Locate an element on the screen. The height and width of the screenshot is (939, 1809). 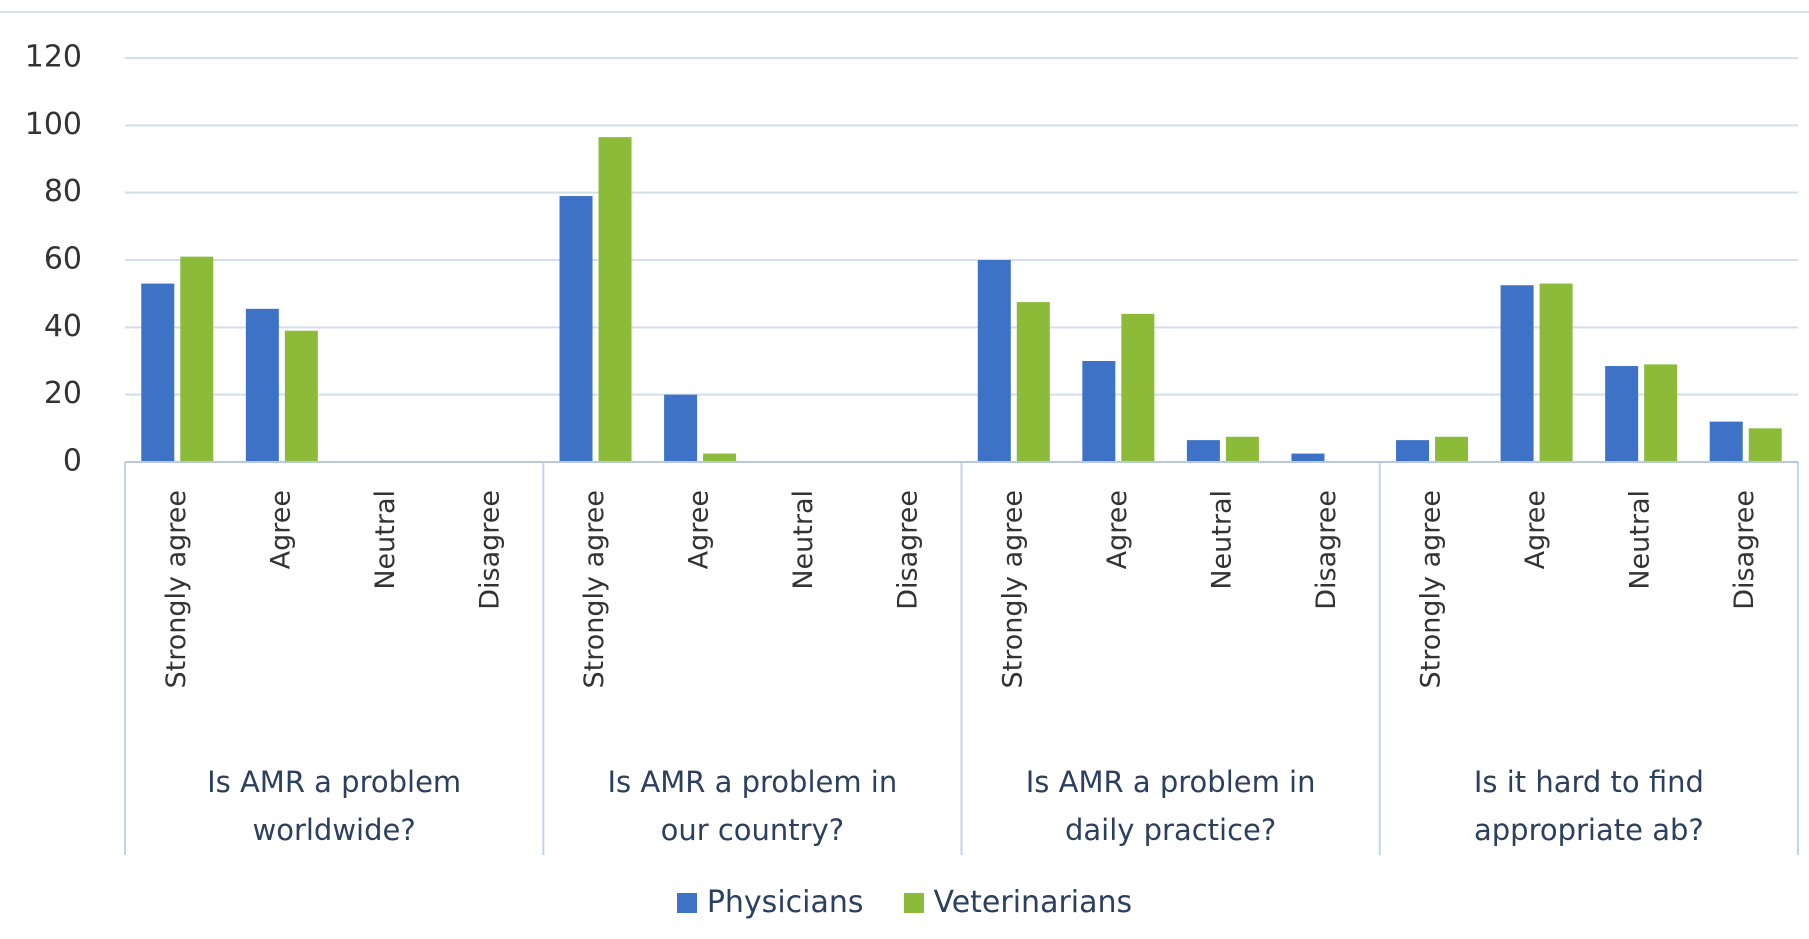
y-tick-label: 20 is located at coordinates (63, 393).